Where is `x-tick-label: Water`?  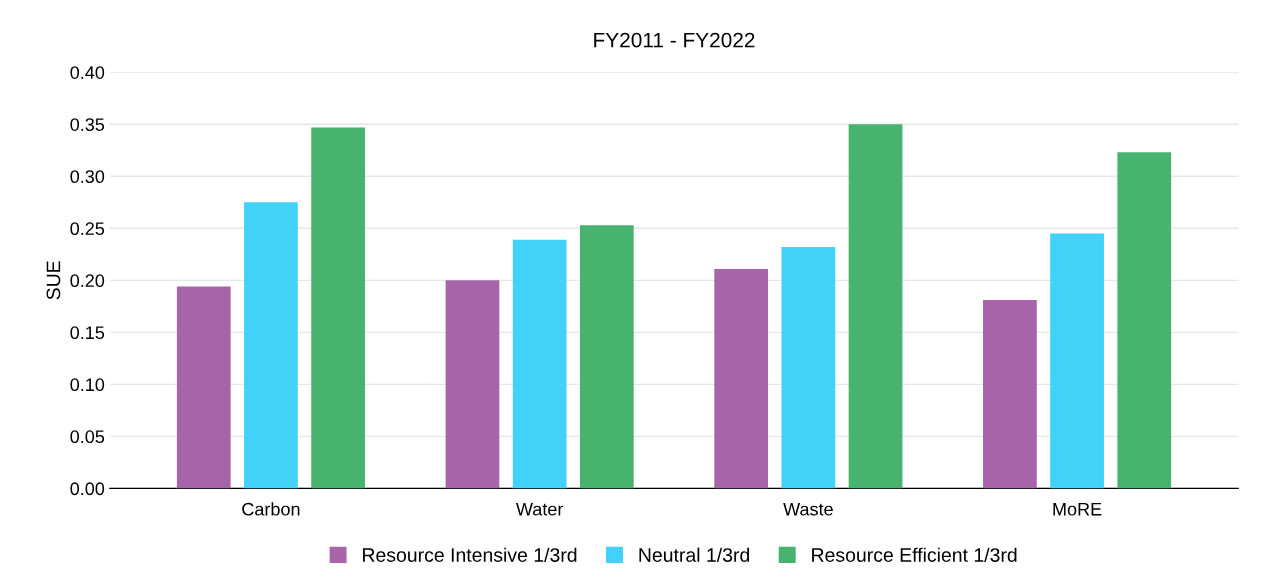
x-tick-label: Water is located at coordinates (539, 509).